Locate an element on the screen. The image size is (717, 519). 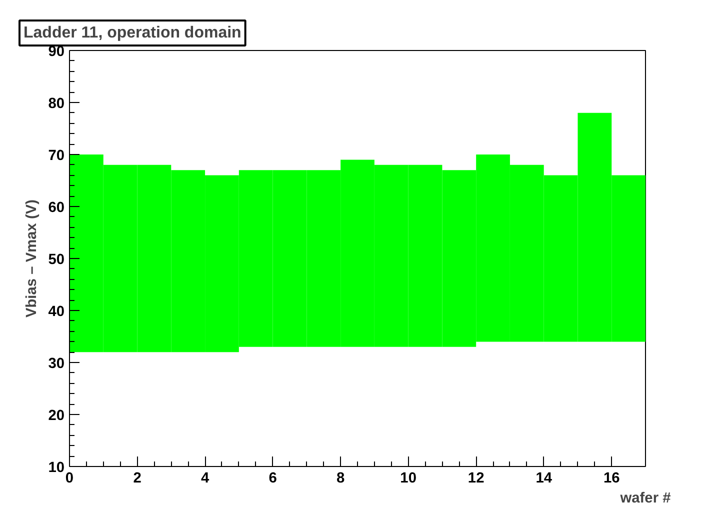
y-tick-label: 20 is located at coordinates (56, 416).